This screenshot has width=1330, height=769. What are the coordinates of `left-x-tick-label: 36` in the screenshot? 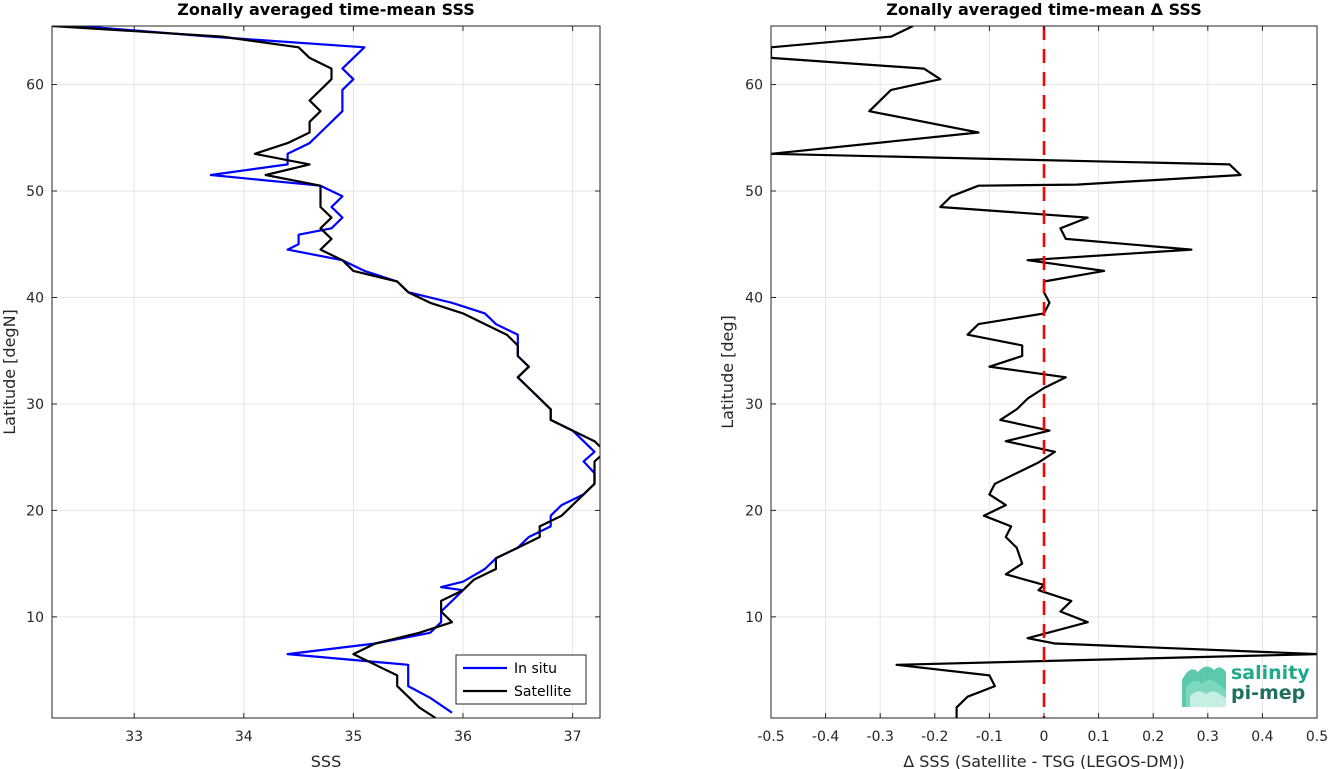 It's located at (463, 737).